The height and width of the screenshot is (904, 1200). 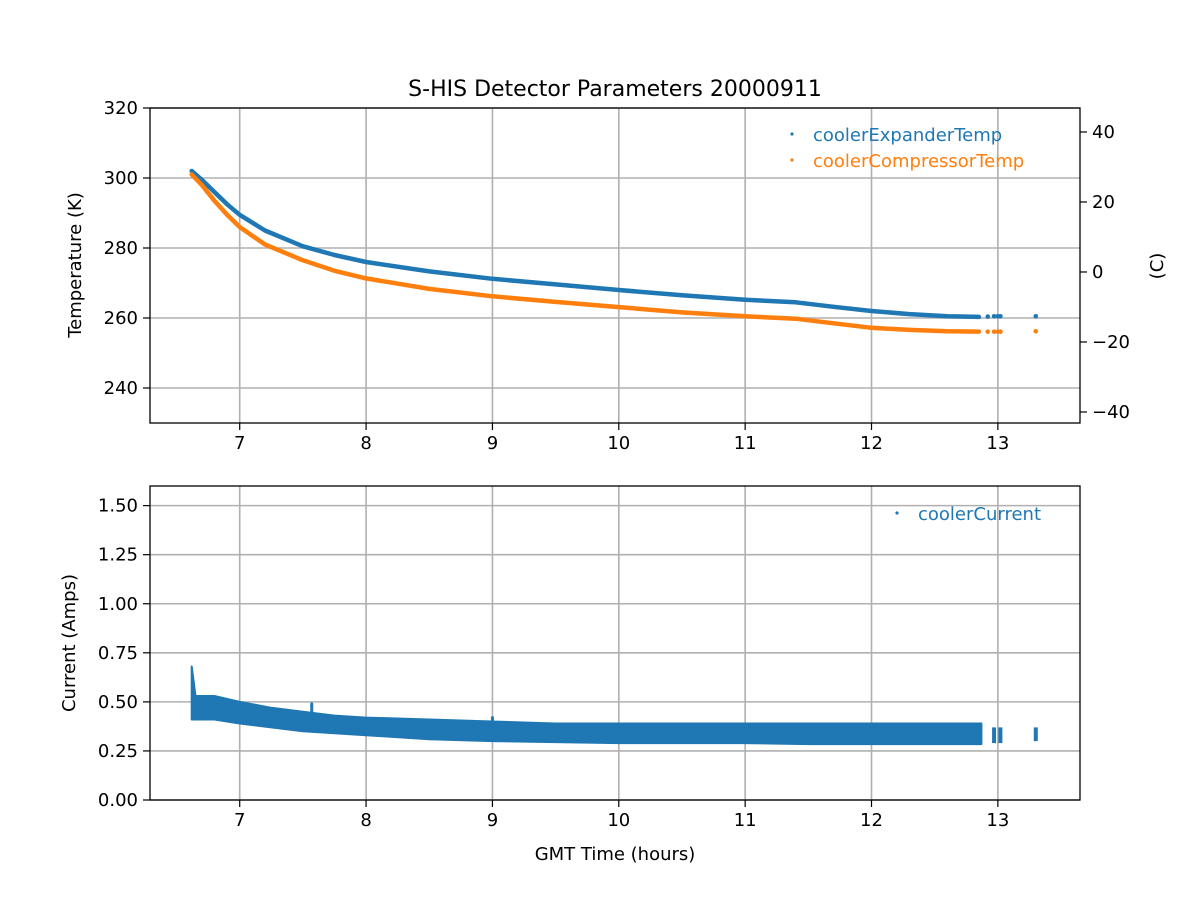 I want to click on legend-marker-compressor, so click(x=792, y=160).